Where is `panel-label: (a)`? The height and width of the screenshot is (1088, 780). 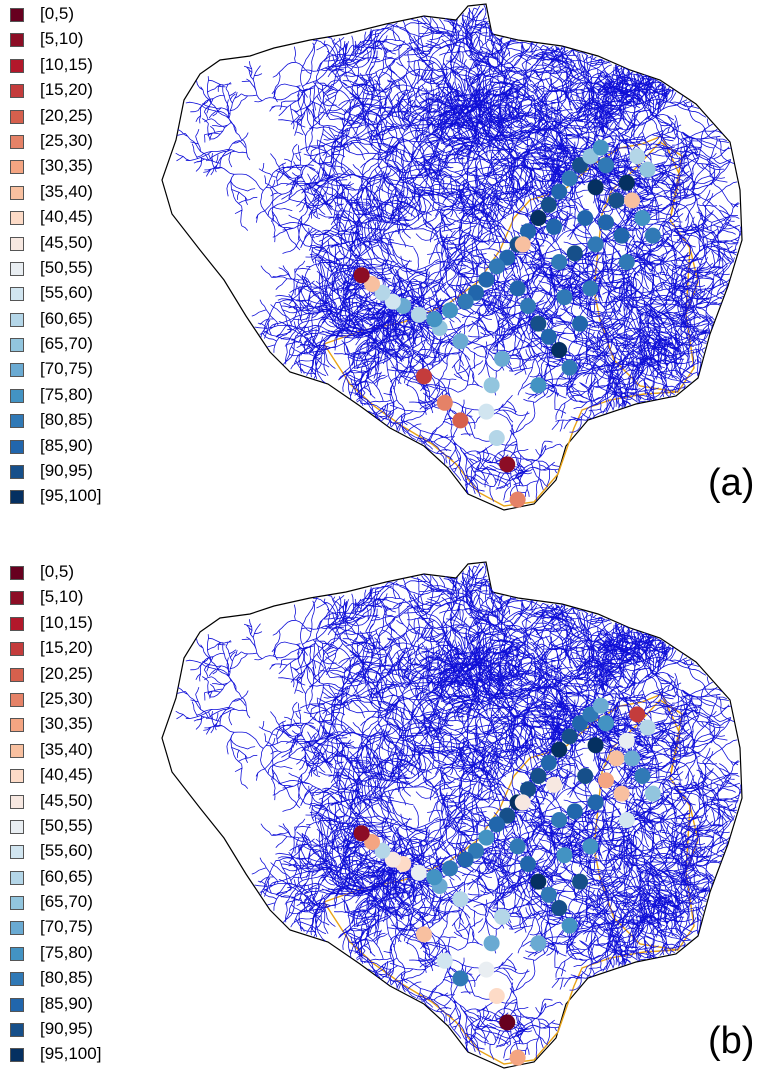 panel-label: (a) is located at coordinates (731, 483).